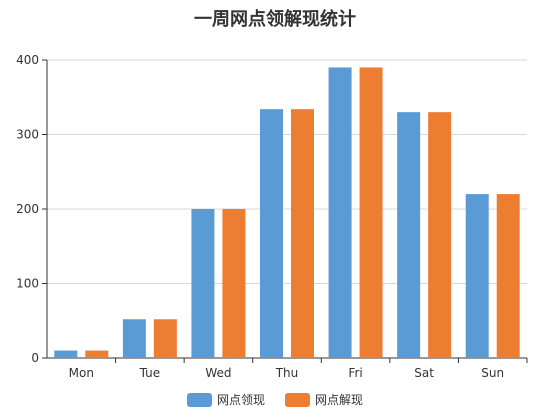  What do you see at coordinates (81, 373) in the screenshot?
I see `x-tick-label-mon: Mon` at bounding box center [81, 373].